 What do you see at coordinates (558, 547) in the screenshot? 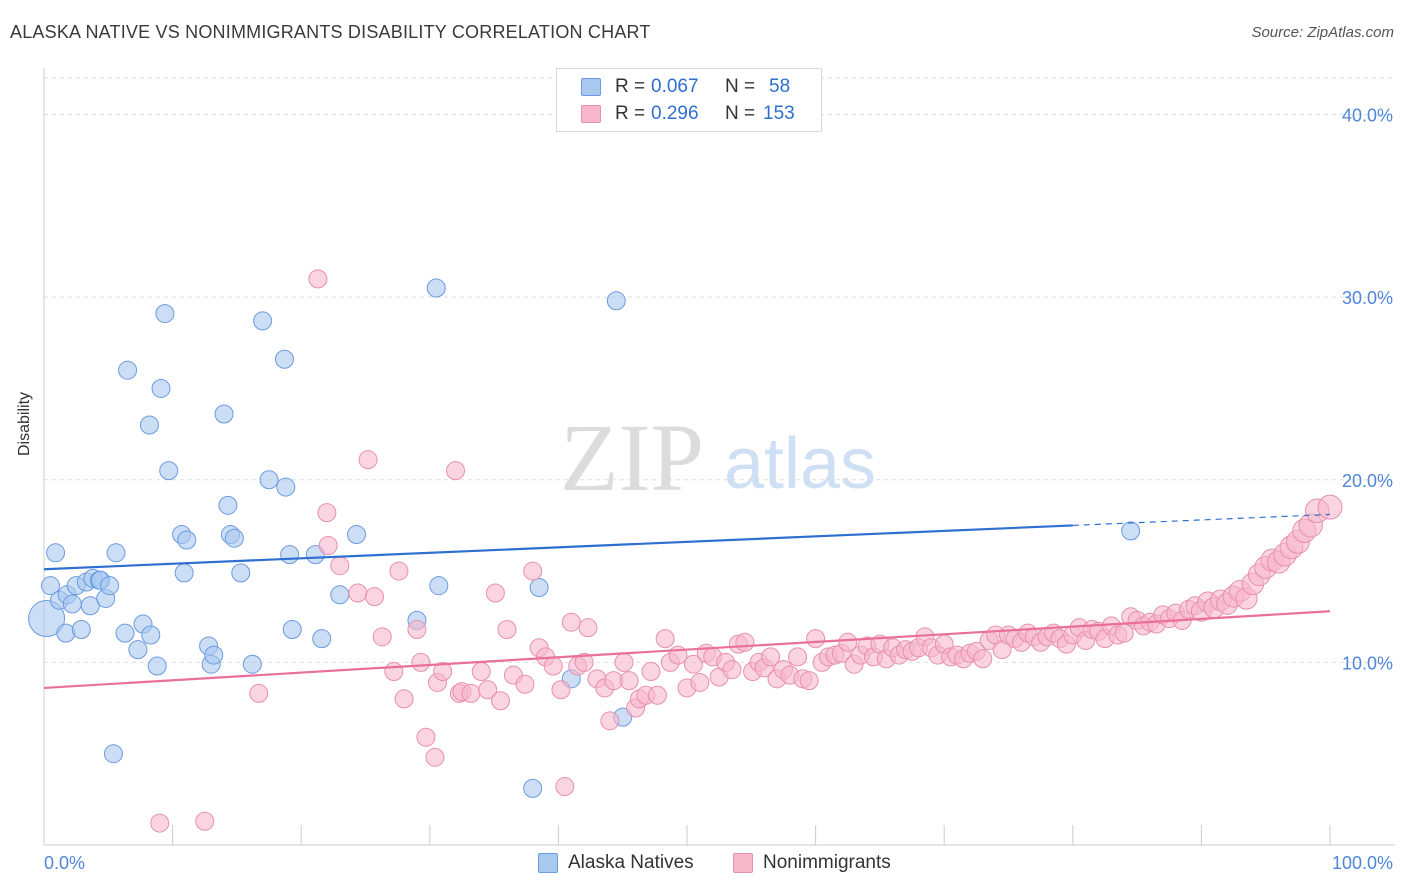
I see `alaska-natives-trendline` at bounding box center [558, 547].